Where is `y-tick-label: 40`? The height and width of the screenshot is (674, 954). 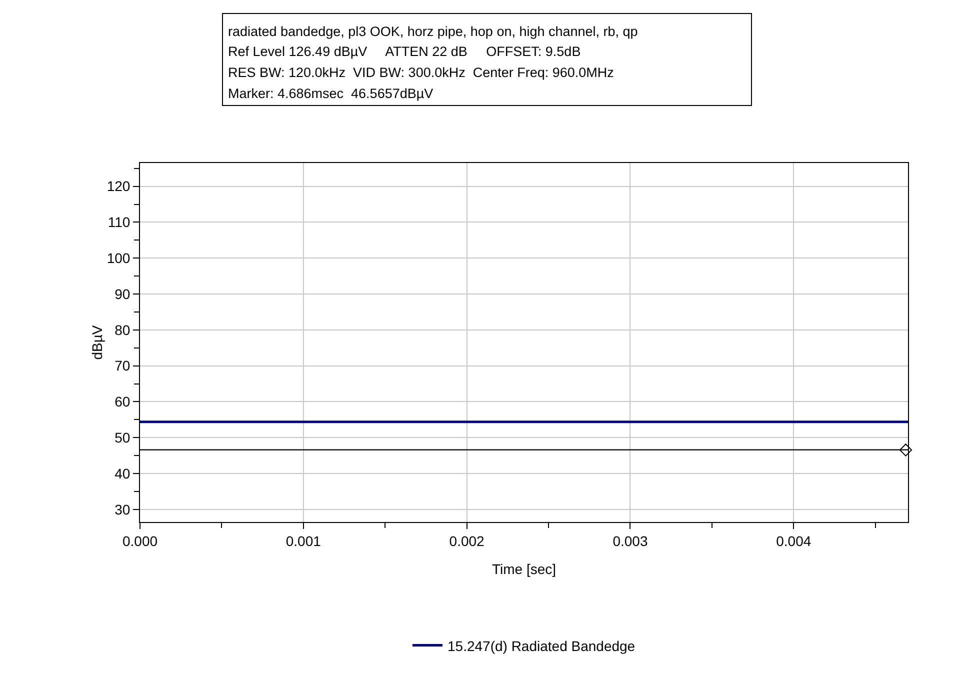
y-tick-label: 40 is located at coordinates (122, 473).